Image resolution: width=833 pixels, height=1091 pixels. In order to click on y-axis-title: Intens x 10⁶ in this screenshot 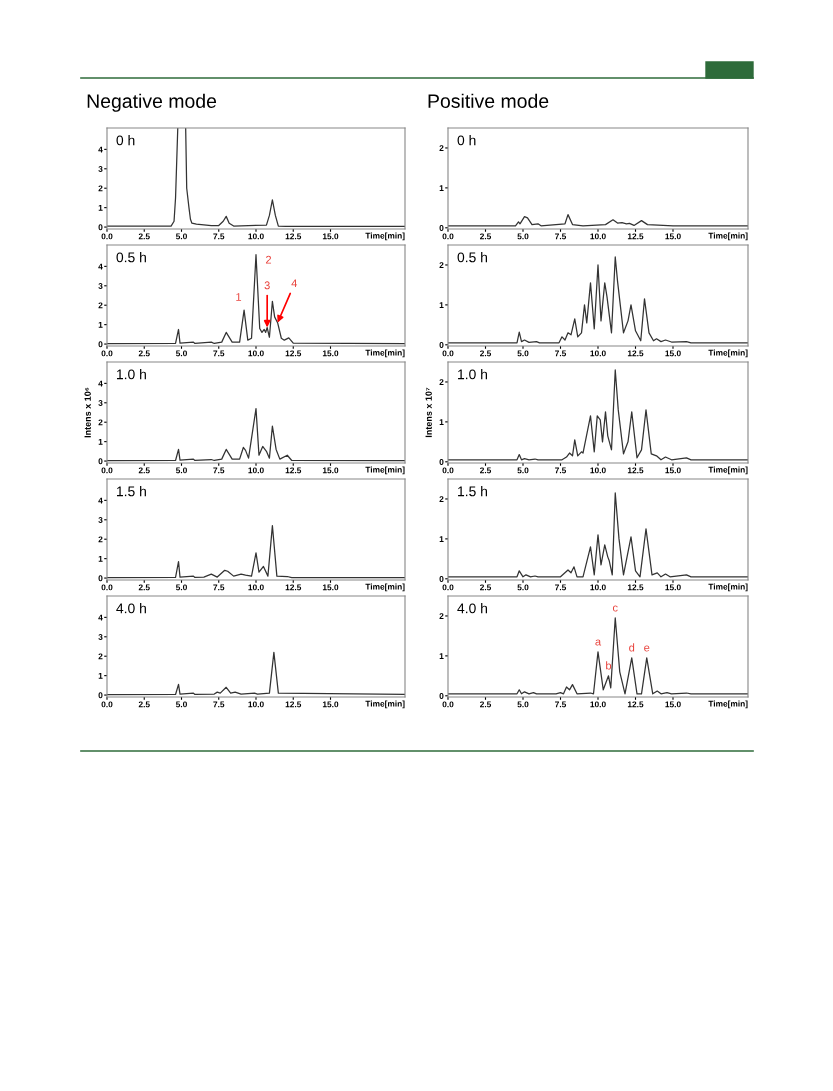, I will do `click(87, 412)`.